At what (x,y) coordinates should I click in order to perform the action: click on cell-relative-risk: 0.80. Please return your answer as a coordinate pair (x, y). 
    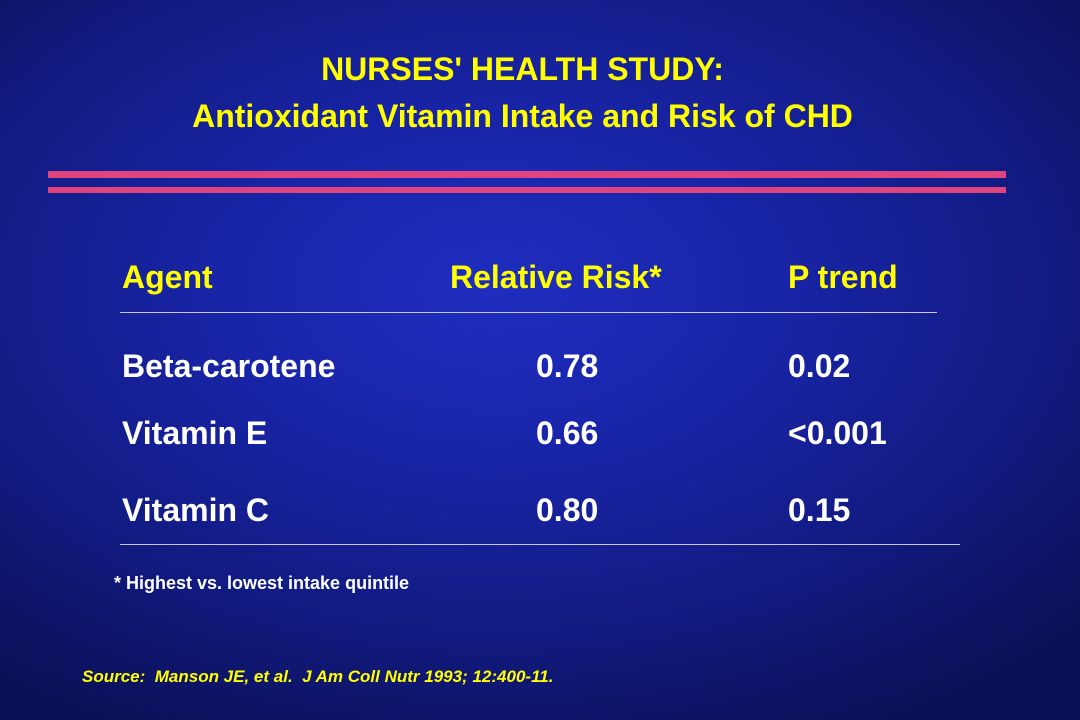
    Looking at the image, I should click on (567, 510).